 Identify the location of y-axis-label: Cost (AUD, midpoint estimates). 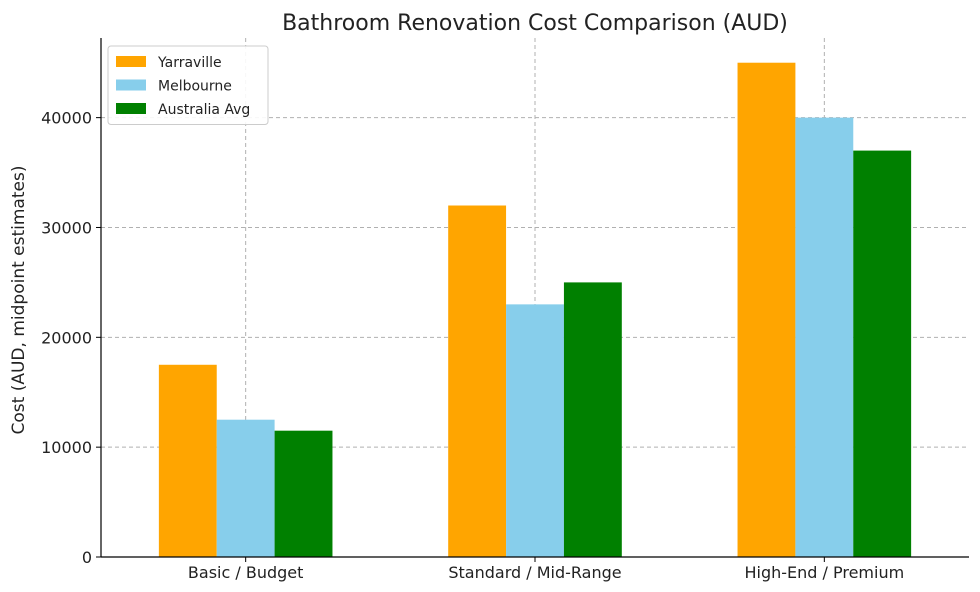
(19, 300).